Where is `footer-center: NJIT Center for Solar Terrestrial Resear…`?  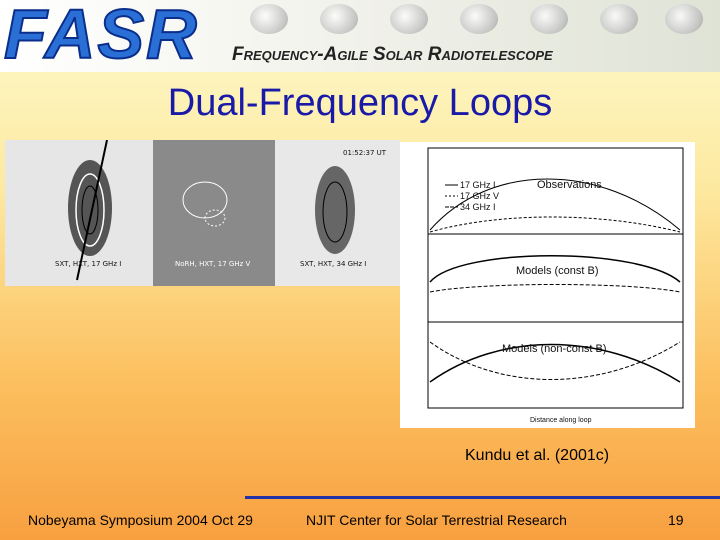
footer-center: NJIT Center for Solar Terrestrial Resear… is located at coordinates (436, 520).